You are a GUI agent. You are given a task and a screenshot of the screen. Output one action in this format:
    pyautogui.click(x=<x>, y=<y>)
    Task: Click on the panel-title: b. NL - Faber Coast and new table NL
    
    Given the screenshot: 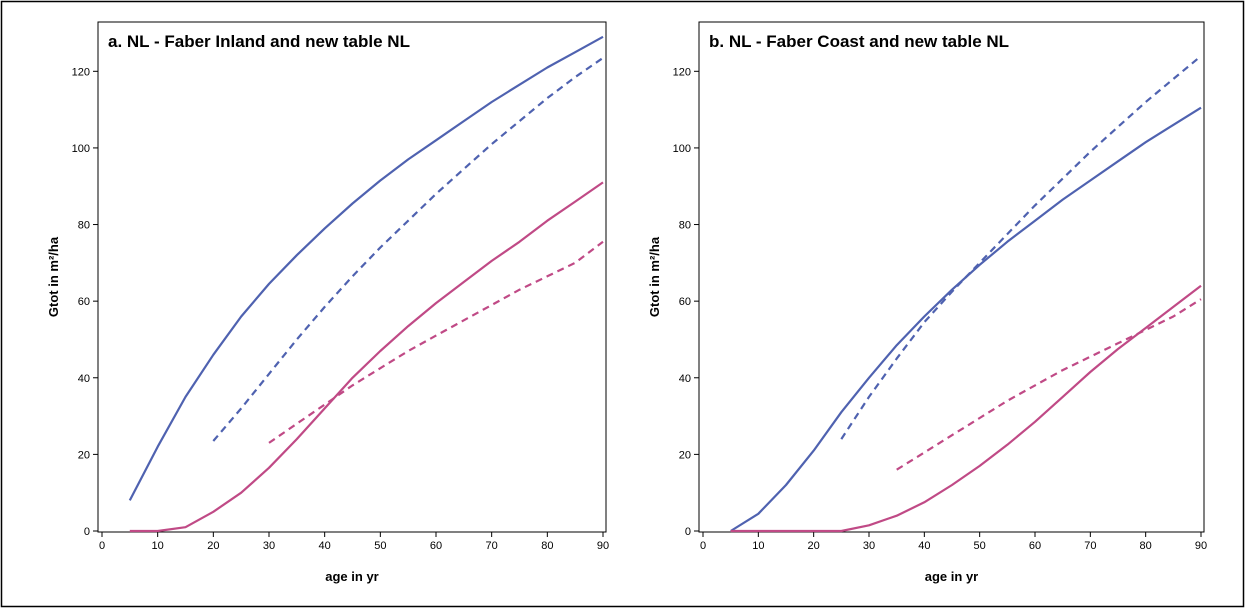 What is the action you would take?
    pyautogui.click(x=859, y=41)
    